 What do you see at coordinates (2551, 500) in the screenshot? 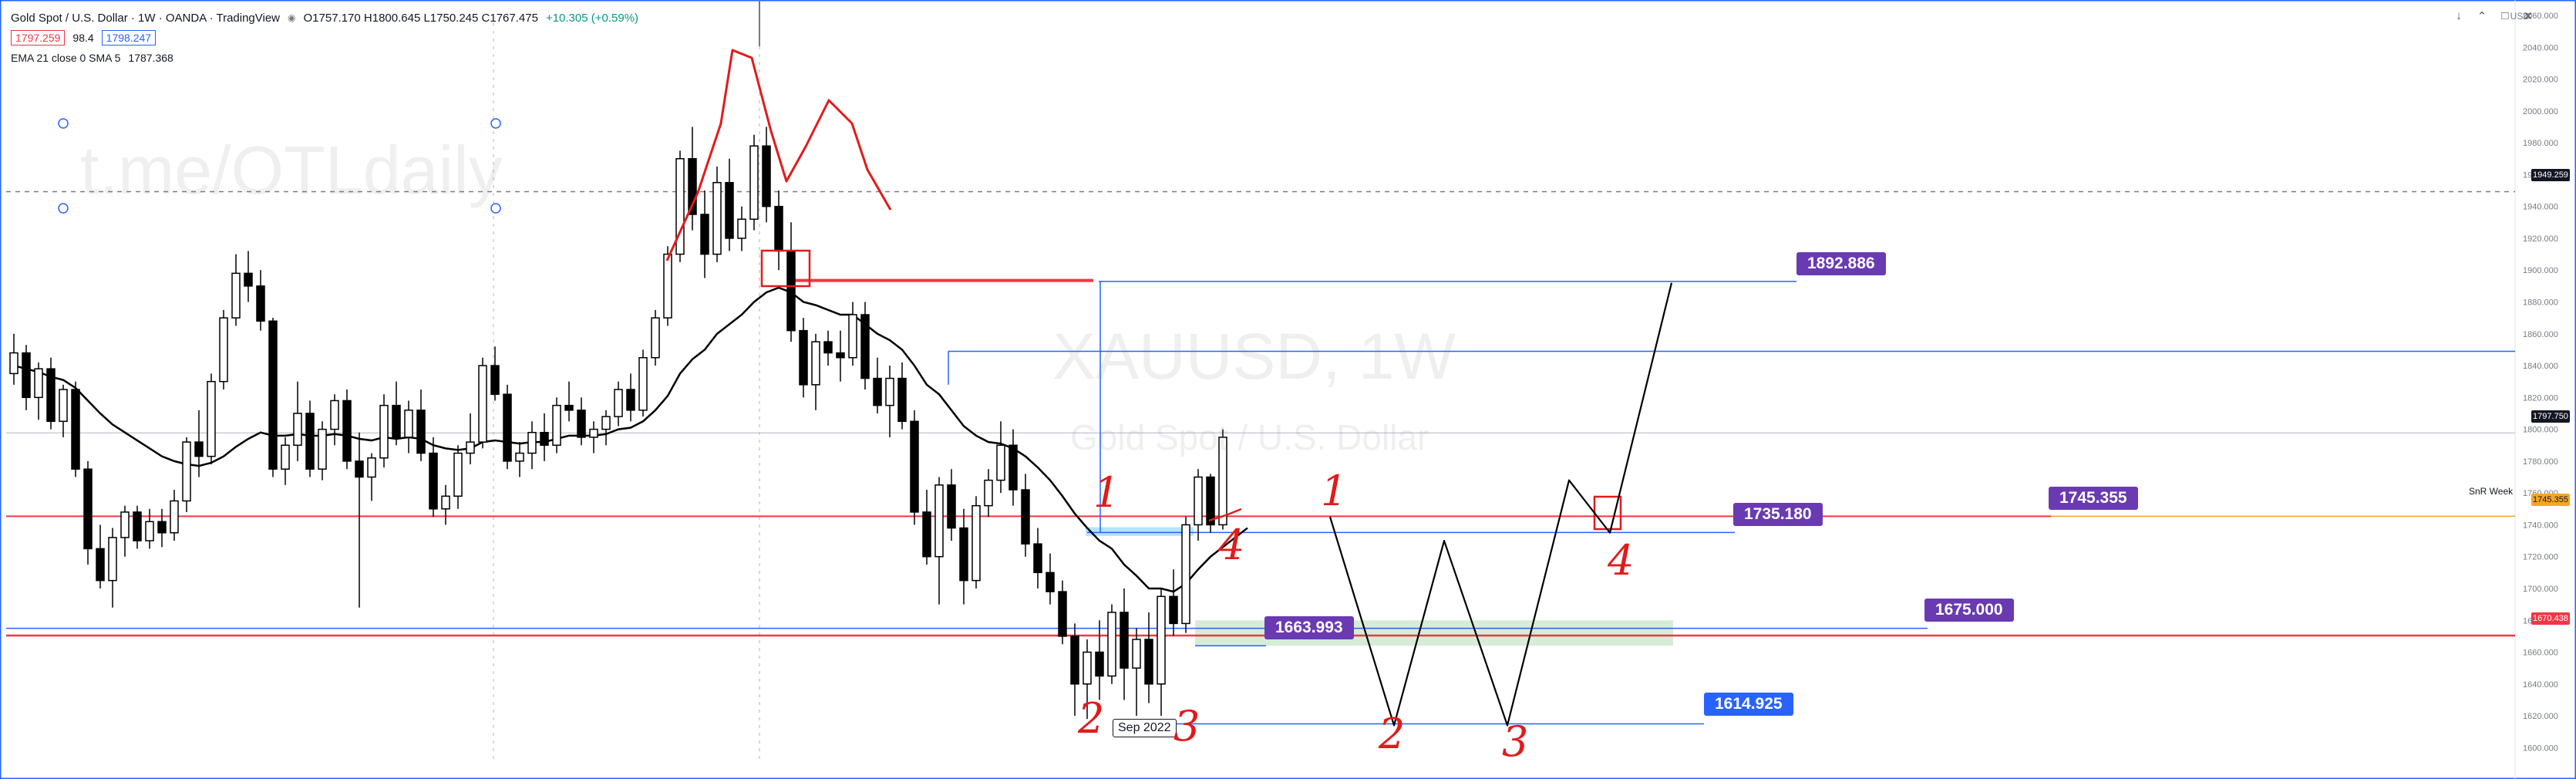
I see `axis-badge-1745: 1745.355` at bounding box center [2551, 500].